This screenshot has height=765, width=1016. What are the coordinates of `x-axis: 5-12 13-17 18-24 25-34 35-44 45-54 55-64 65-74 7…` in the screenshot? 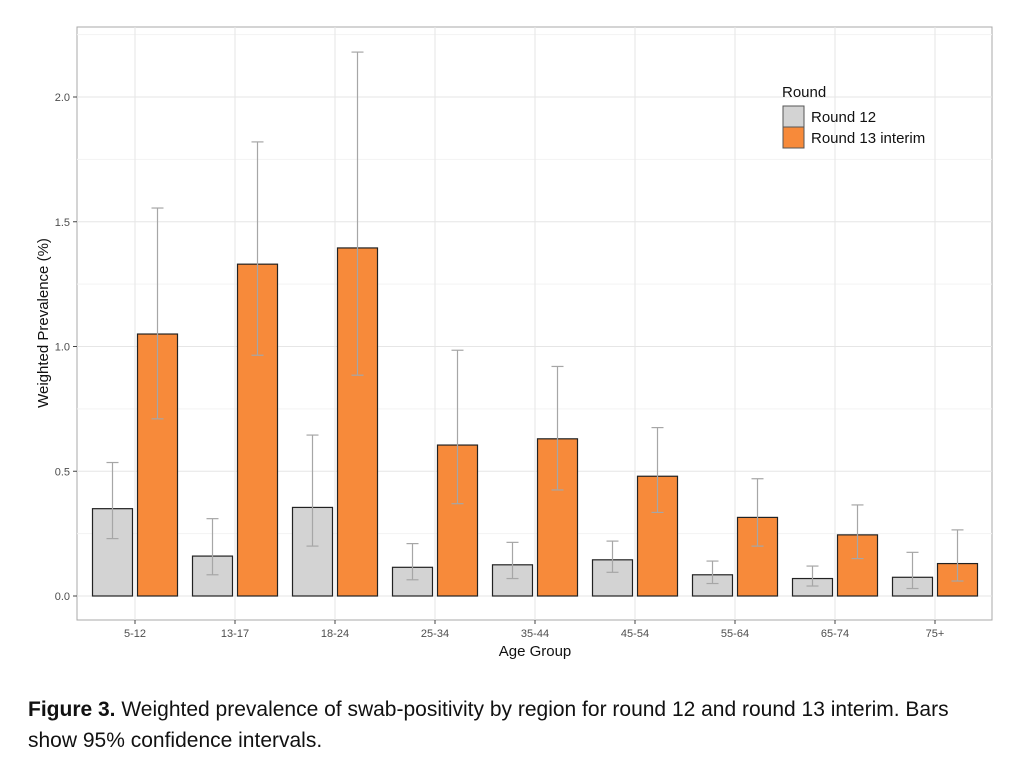 It's located at (534, 630).